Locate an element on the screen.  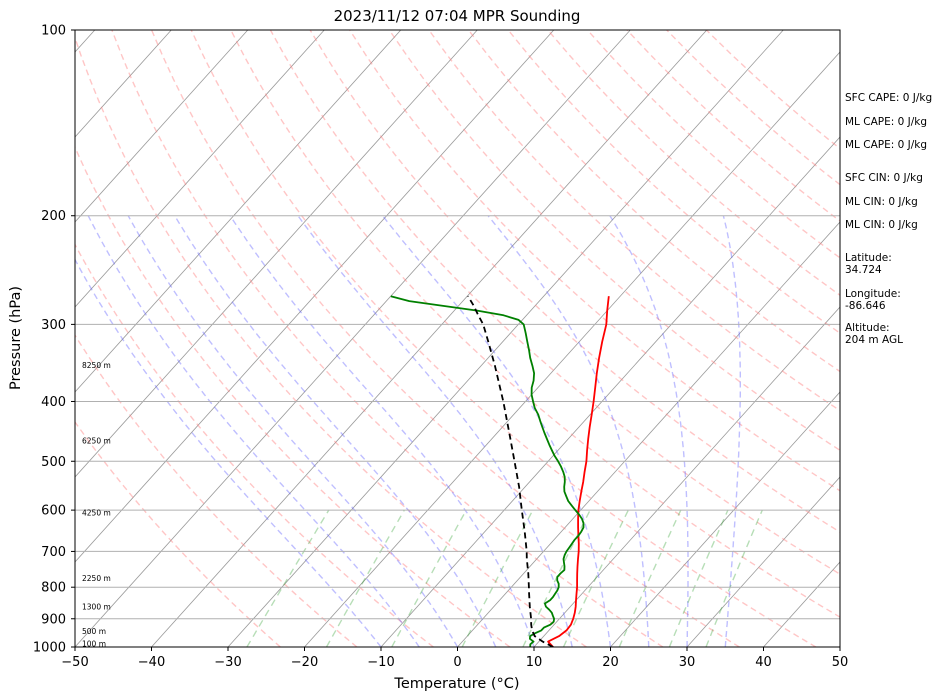
dewpoint-line is located at coordinates (487, 471).